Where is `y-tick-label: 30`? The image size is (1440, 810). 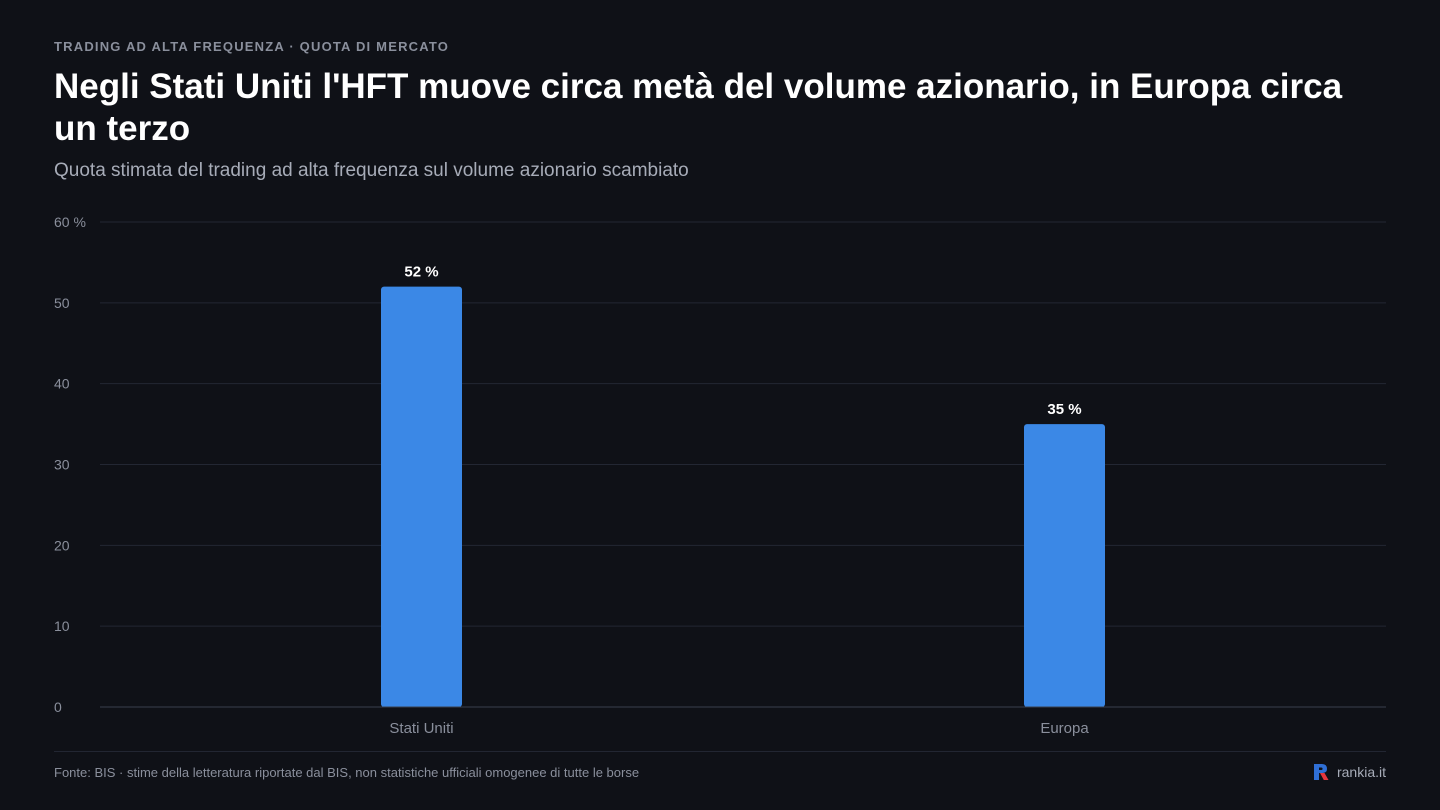
y-tick-label: 30 is located at coordinates (62, 465).